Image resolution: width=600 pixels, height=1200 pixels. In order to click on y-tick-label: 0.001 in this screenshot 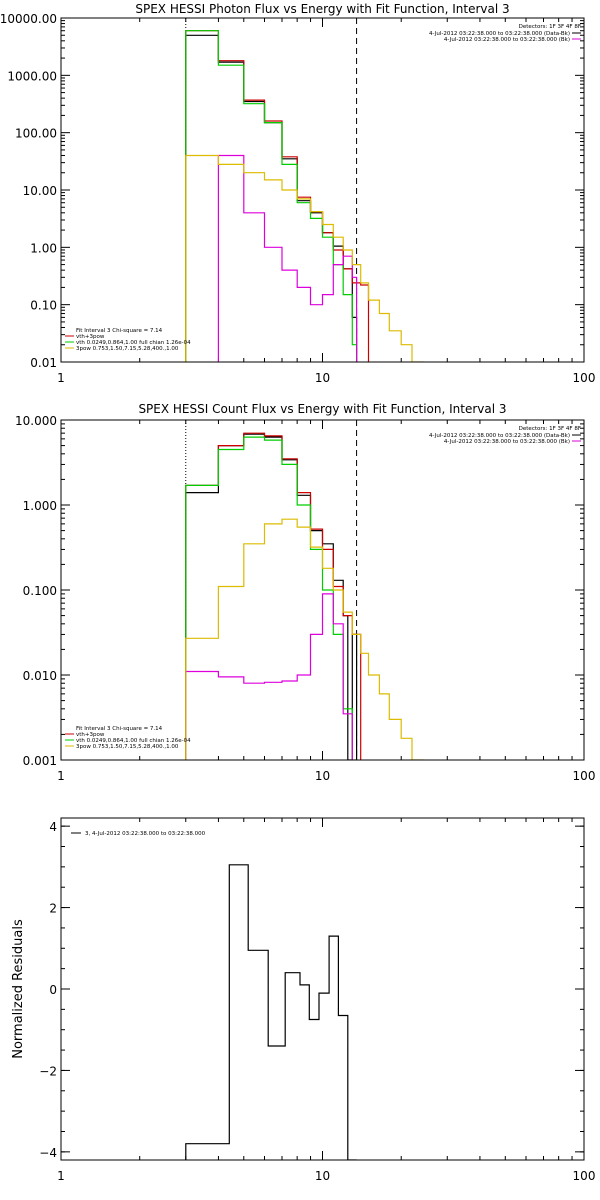, I will do `click(40, 761)`.